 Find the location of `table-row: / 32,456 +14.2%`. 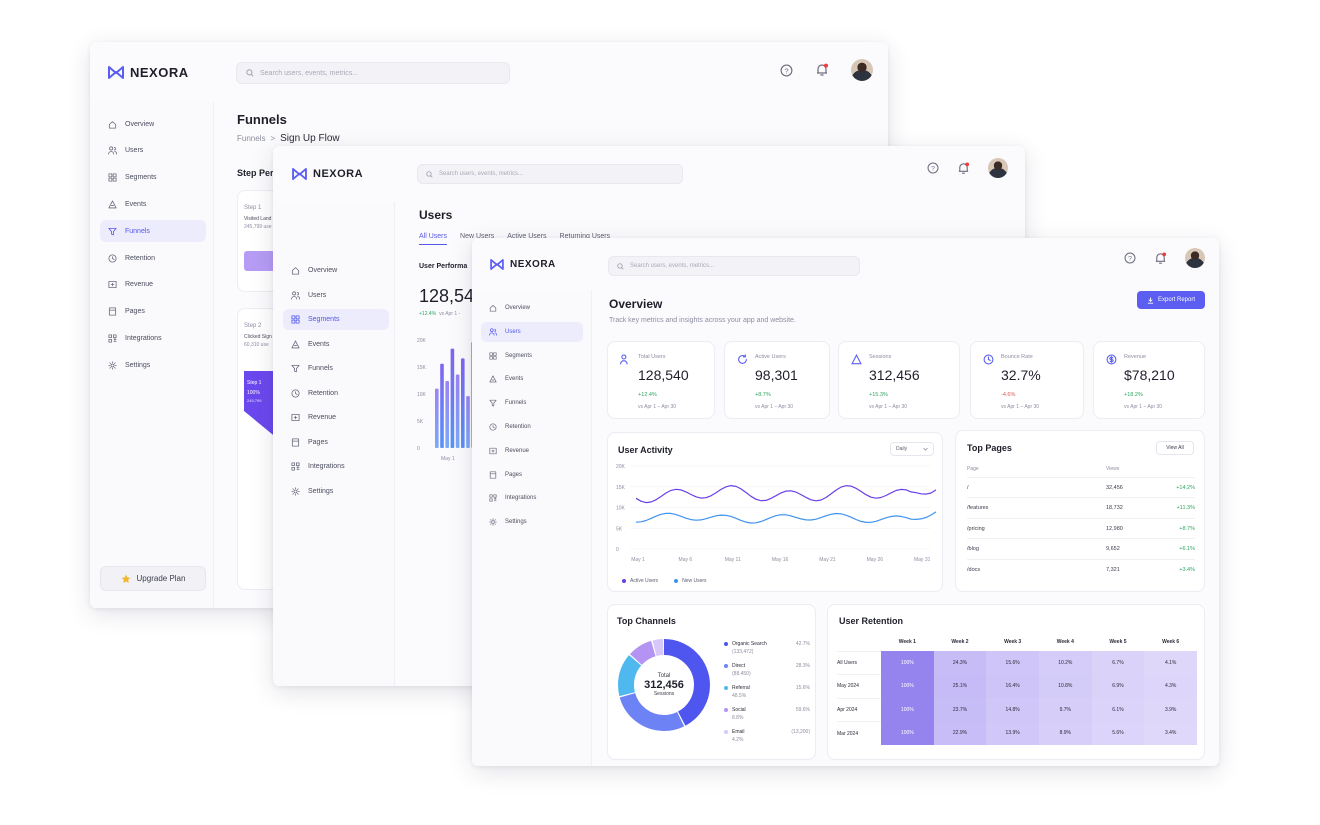

table-row: / 32,456 +14.2% is located at coordinates (1081, 487).